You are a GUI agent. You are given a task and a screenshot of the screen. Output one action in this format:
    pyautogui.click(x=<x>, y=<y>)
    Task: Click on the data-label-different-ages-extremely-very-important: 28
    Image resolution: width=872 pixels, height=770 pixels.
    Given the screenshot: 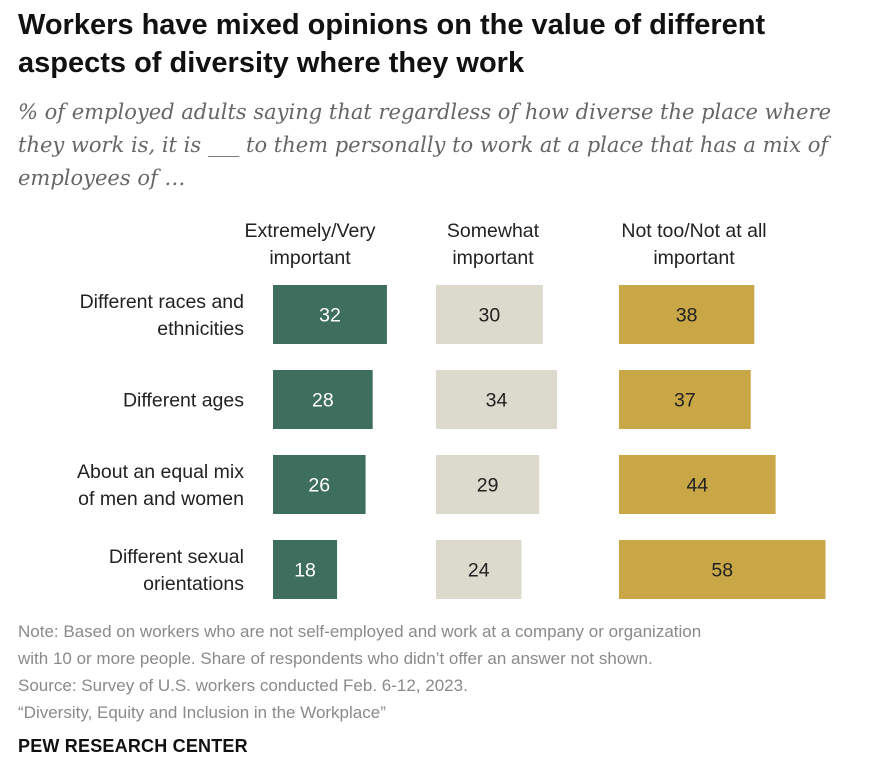 What is the action you would take?
    pyautogui.click(x=323, y=401)
    